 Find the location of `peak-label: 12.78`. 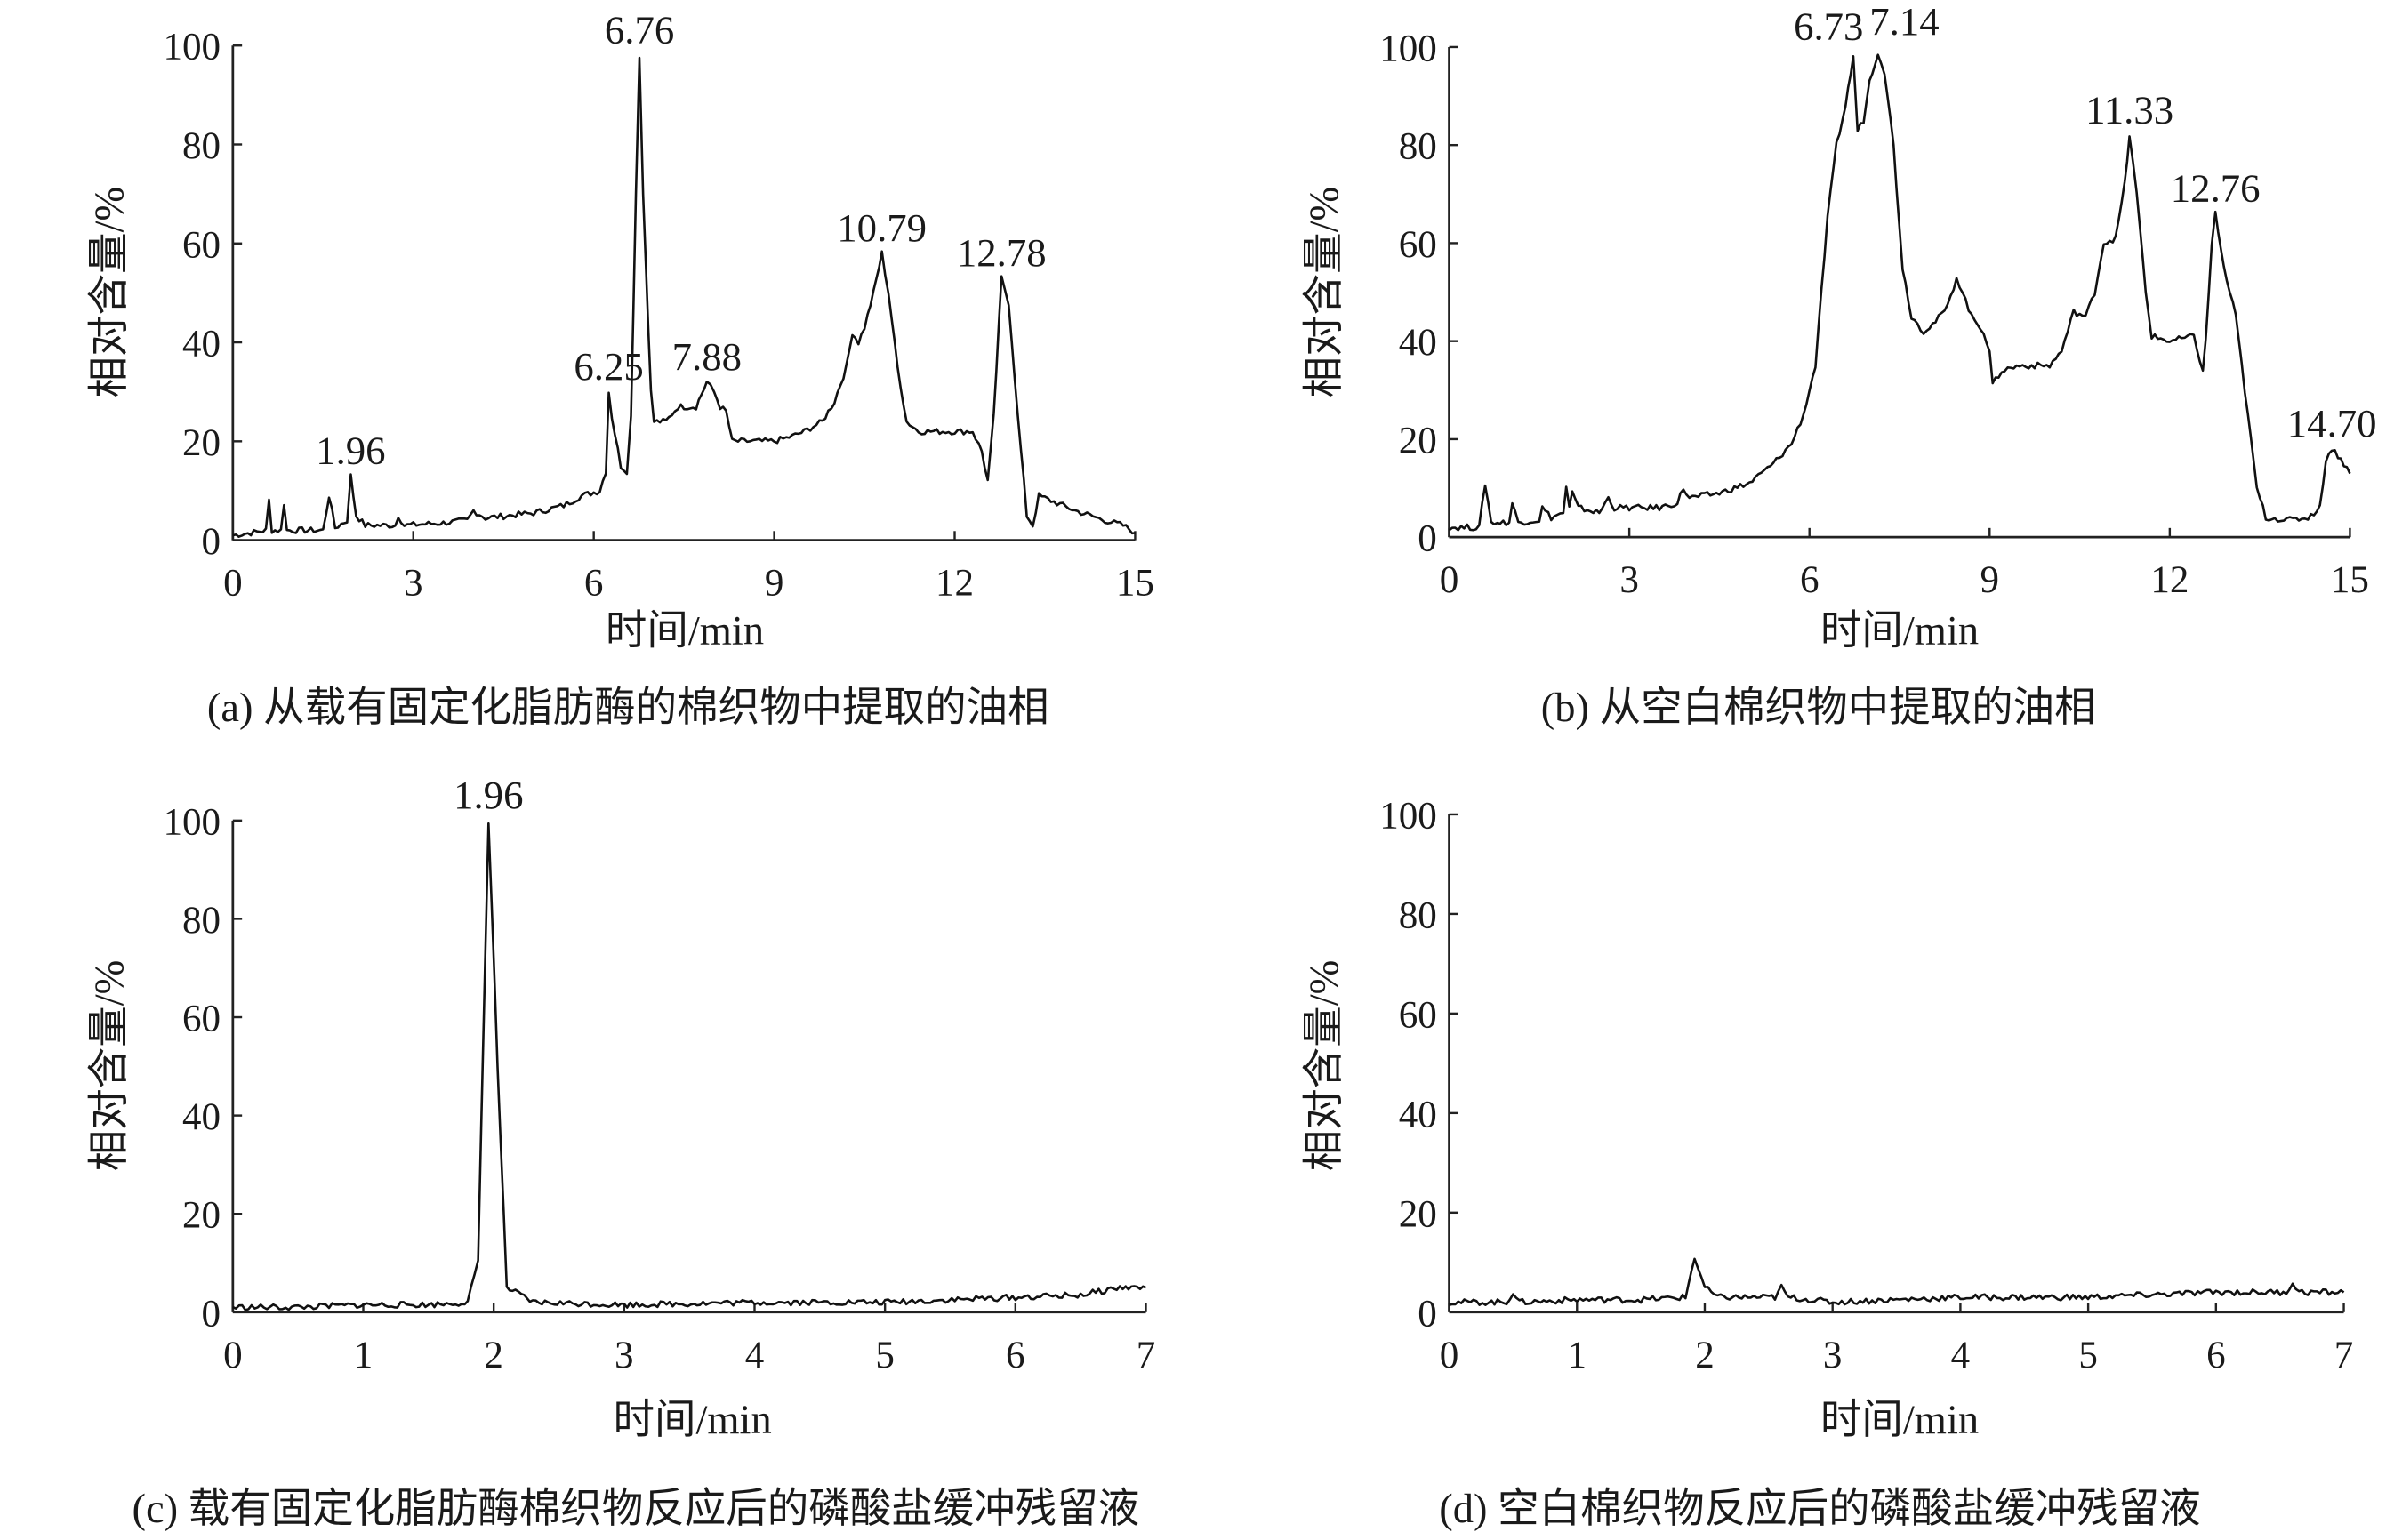

peak-label: 12.78 is located at coordinates (1002, 252).